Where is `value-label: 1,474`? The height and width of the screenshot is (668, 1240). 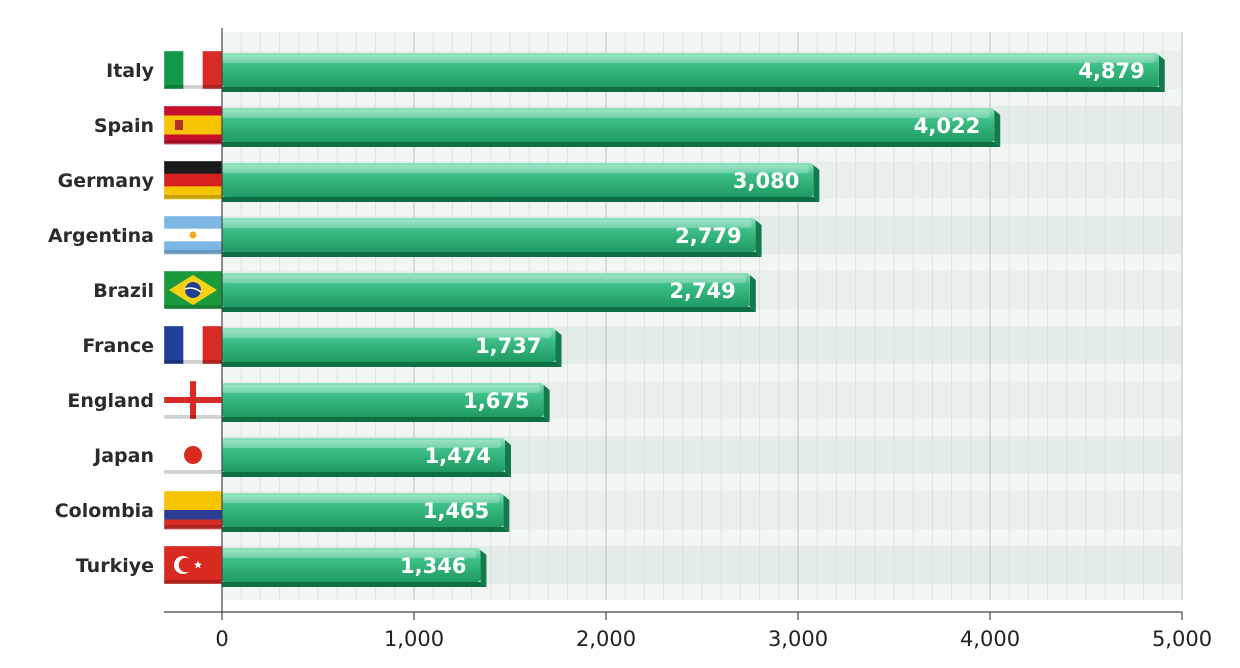 value-label: 1,474 is located at coordinates (458, 456).